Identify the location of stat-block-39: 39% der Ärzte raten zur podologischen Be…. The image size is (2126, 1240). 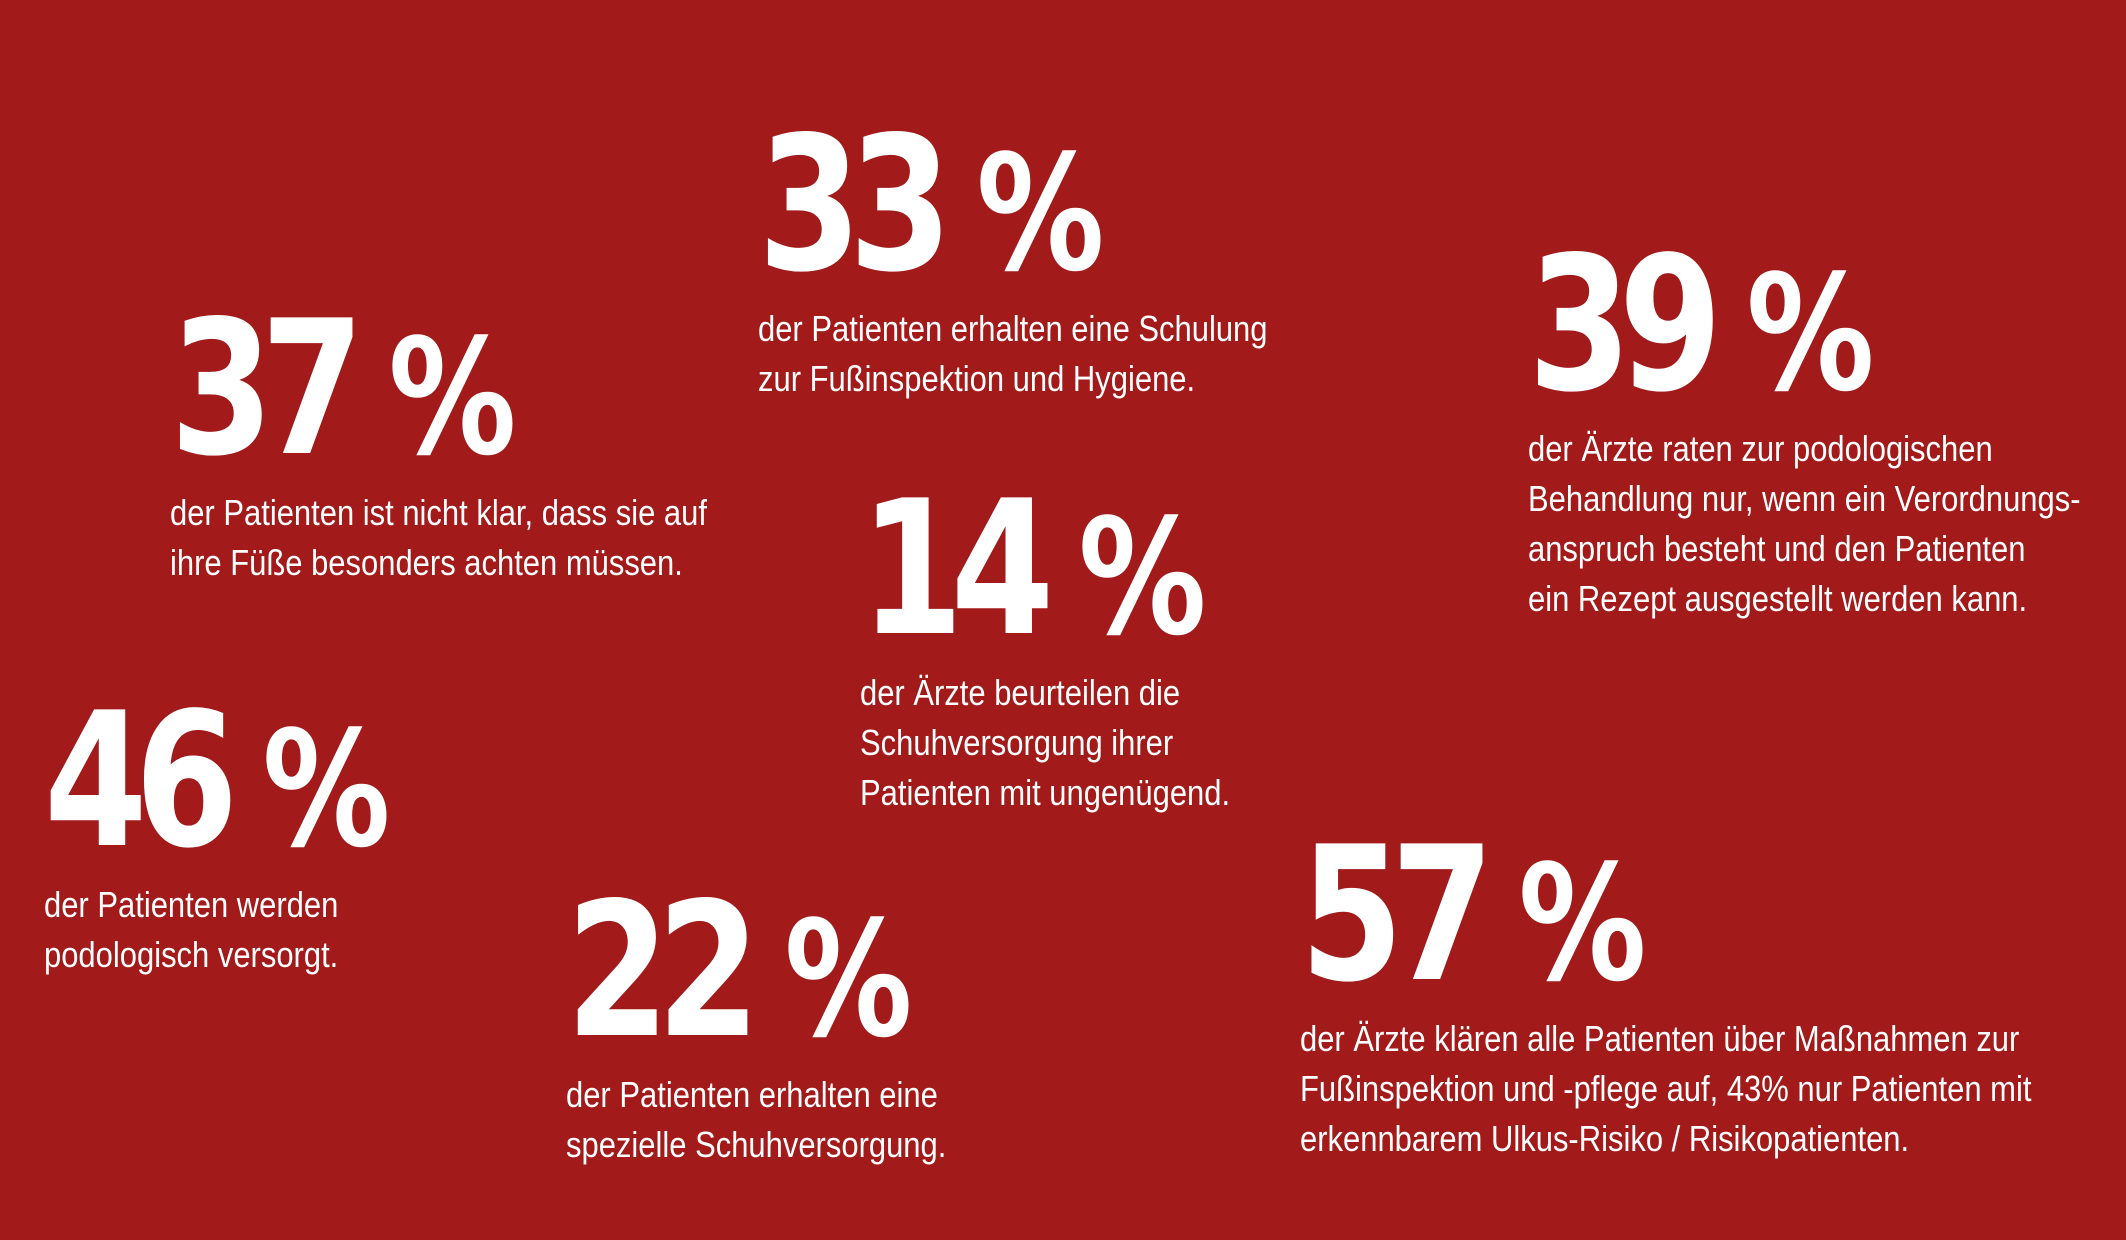
(1827, 428).